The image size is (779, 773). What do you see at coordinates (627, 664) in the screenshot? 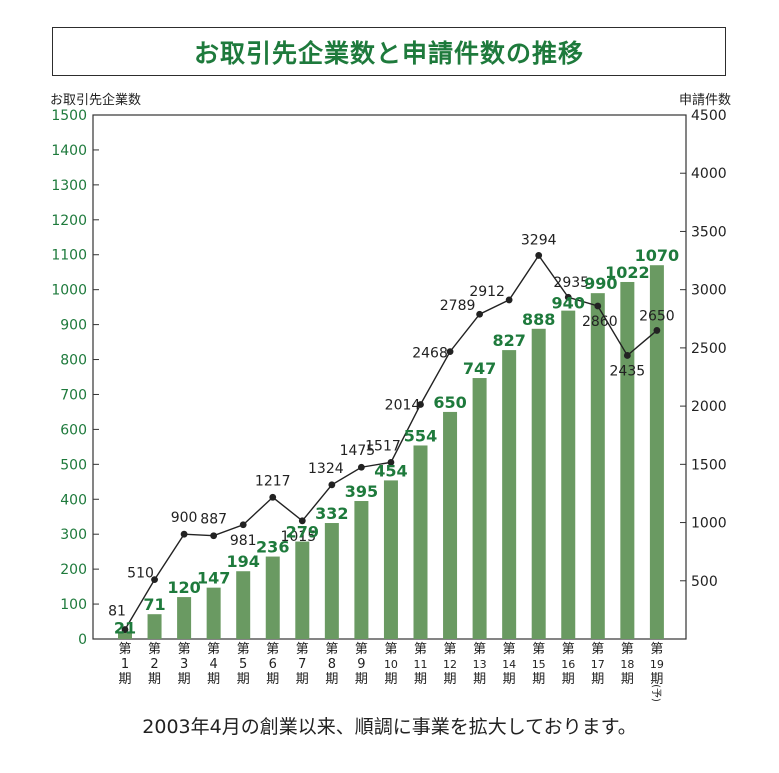
I see `category-label-part: 18` at bounding box center [627, 664].